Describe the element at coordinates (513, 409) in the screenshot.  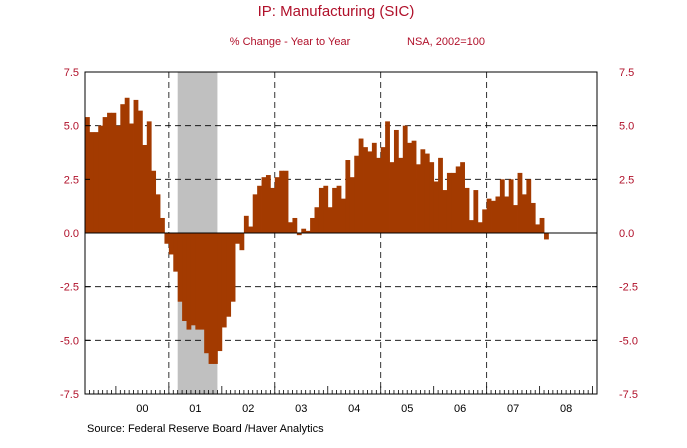
I see `x-year-label: 07` at that location.